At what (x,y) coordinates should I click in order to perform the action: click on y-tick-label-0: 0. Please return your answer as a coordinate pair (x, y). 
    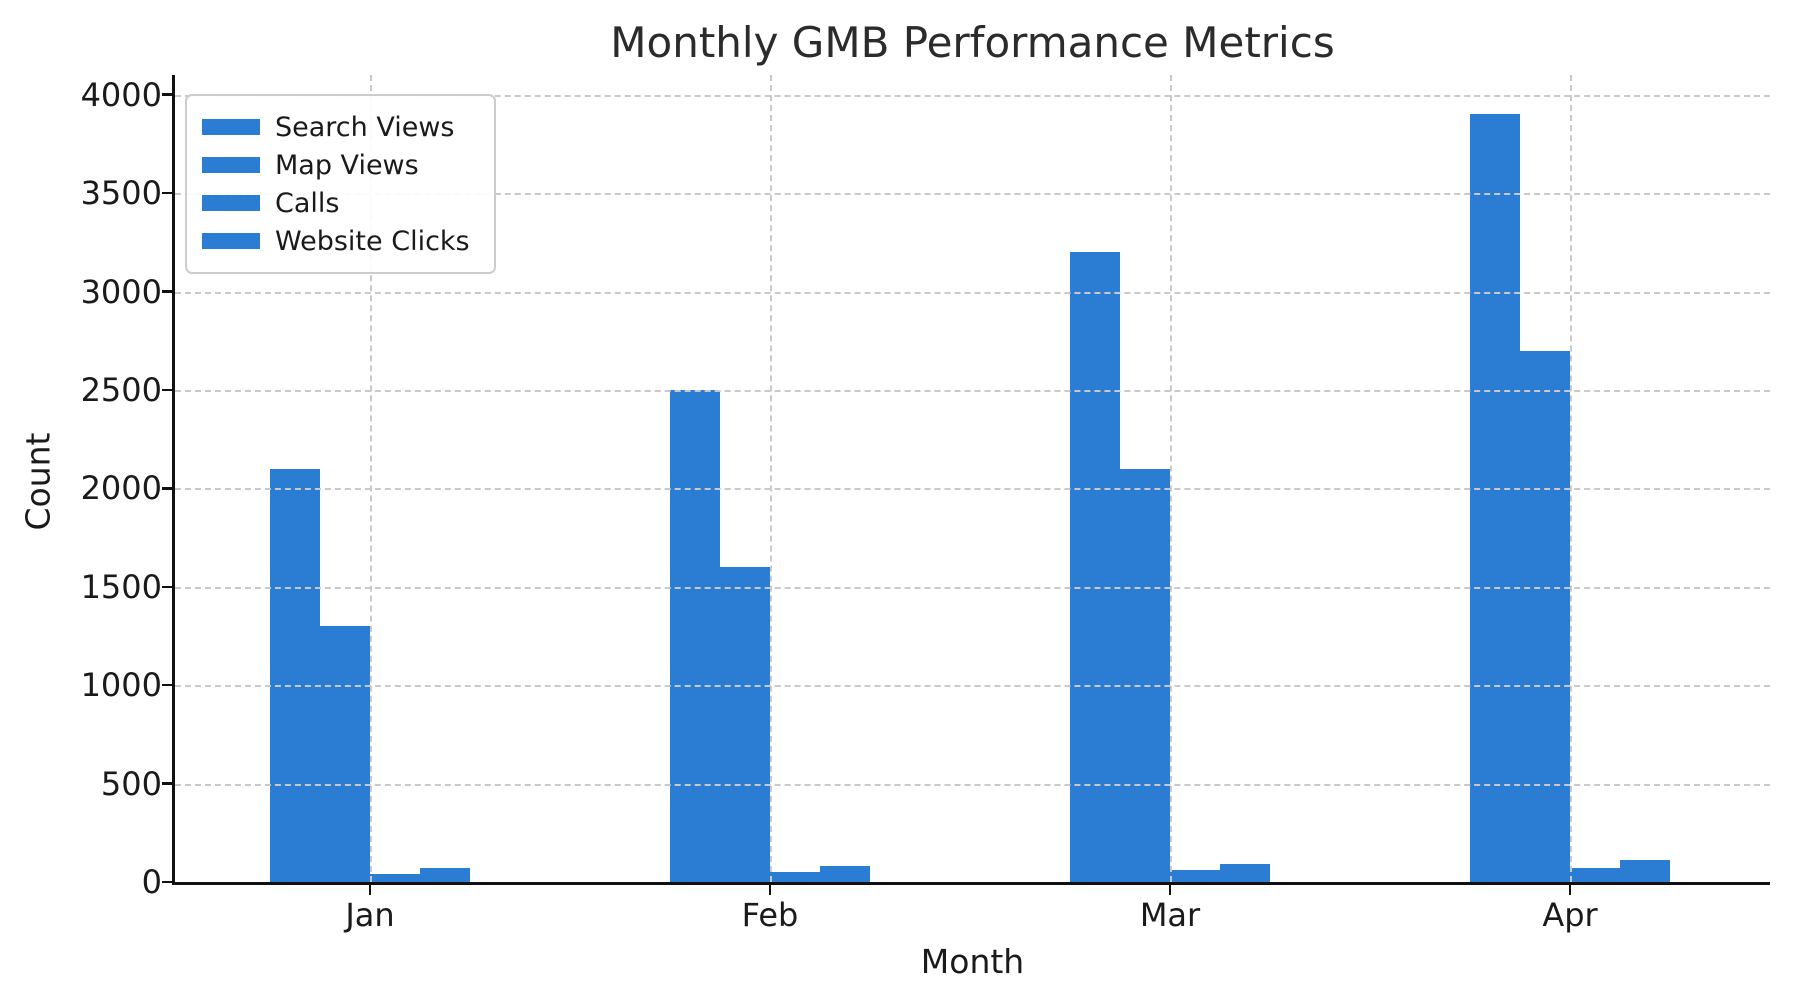
    Looking at the image, I should click on (151, 882).